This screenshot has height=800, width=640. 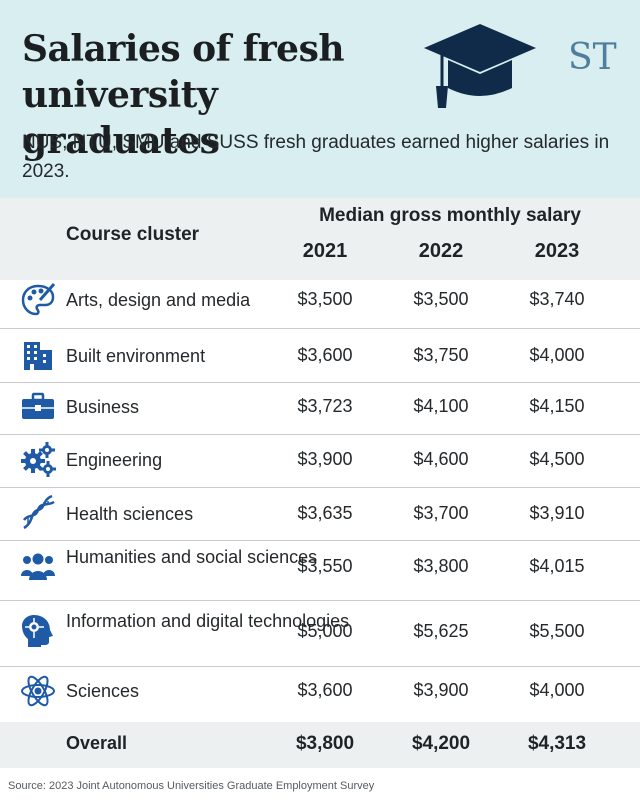 I want to click on circuit-head-icon, so click(x=37, y=631).